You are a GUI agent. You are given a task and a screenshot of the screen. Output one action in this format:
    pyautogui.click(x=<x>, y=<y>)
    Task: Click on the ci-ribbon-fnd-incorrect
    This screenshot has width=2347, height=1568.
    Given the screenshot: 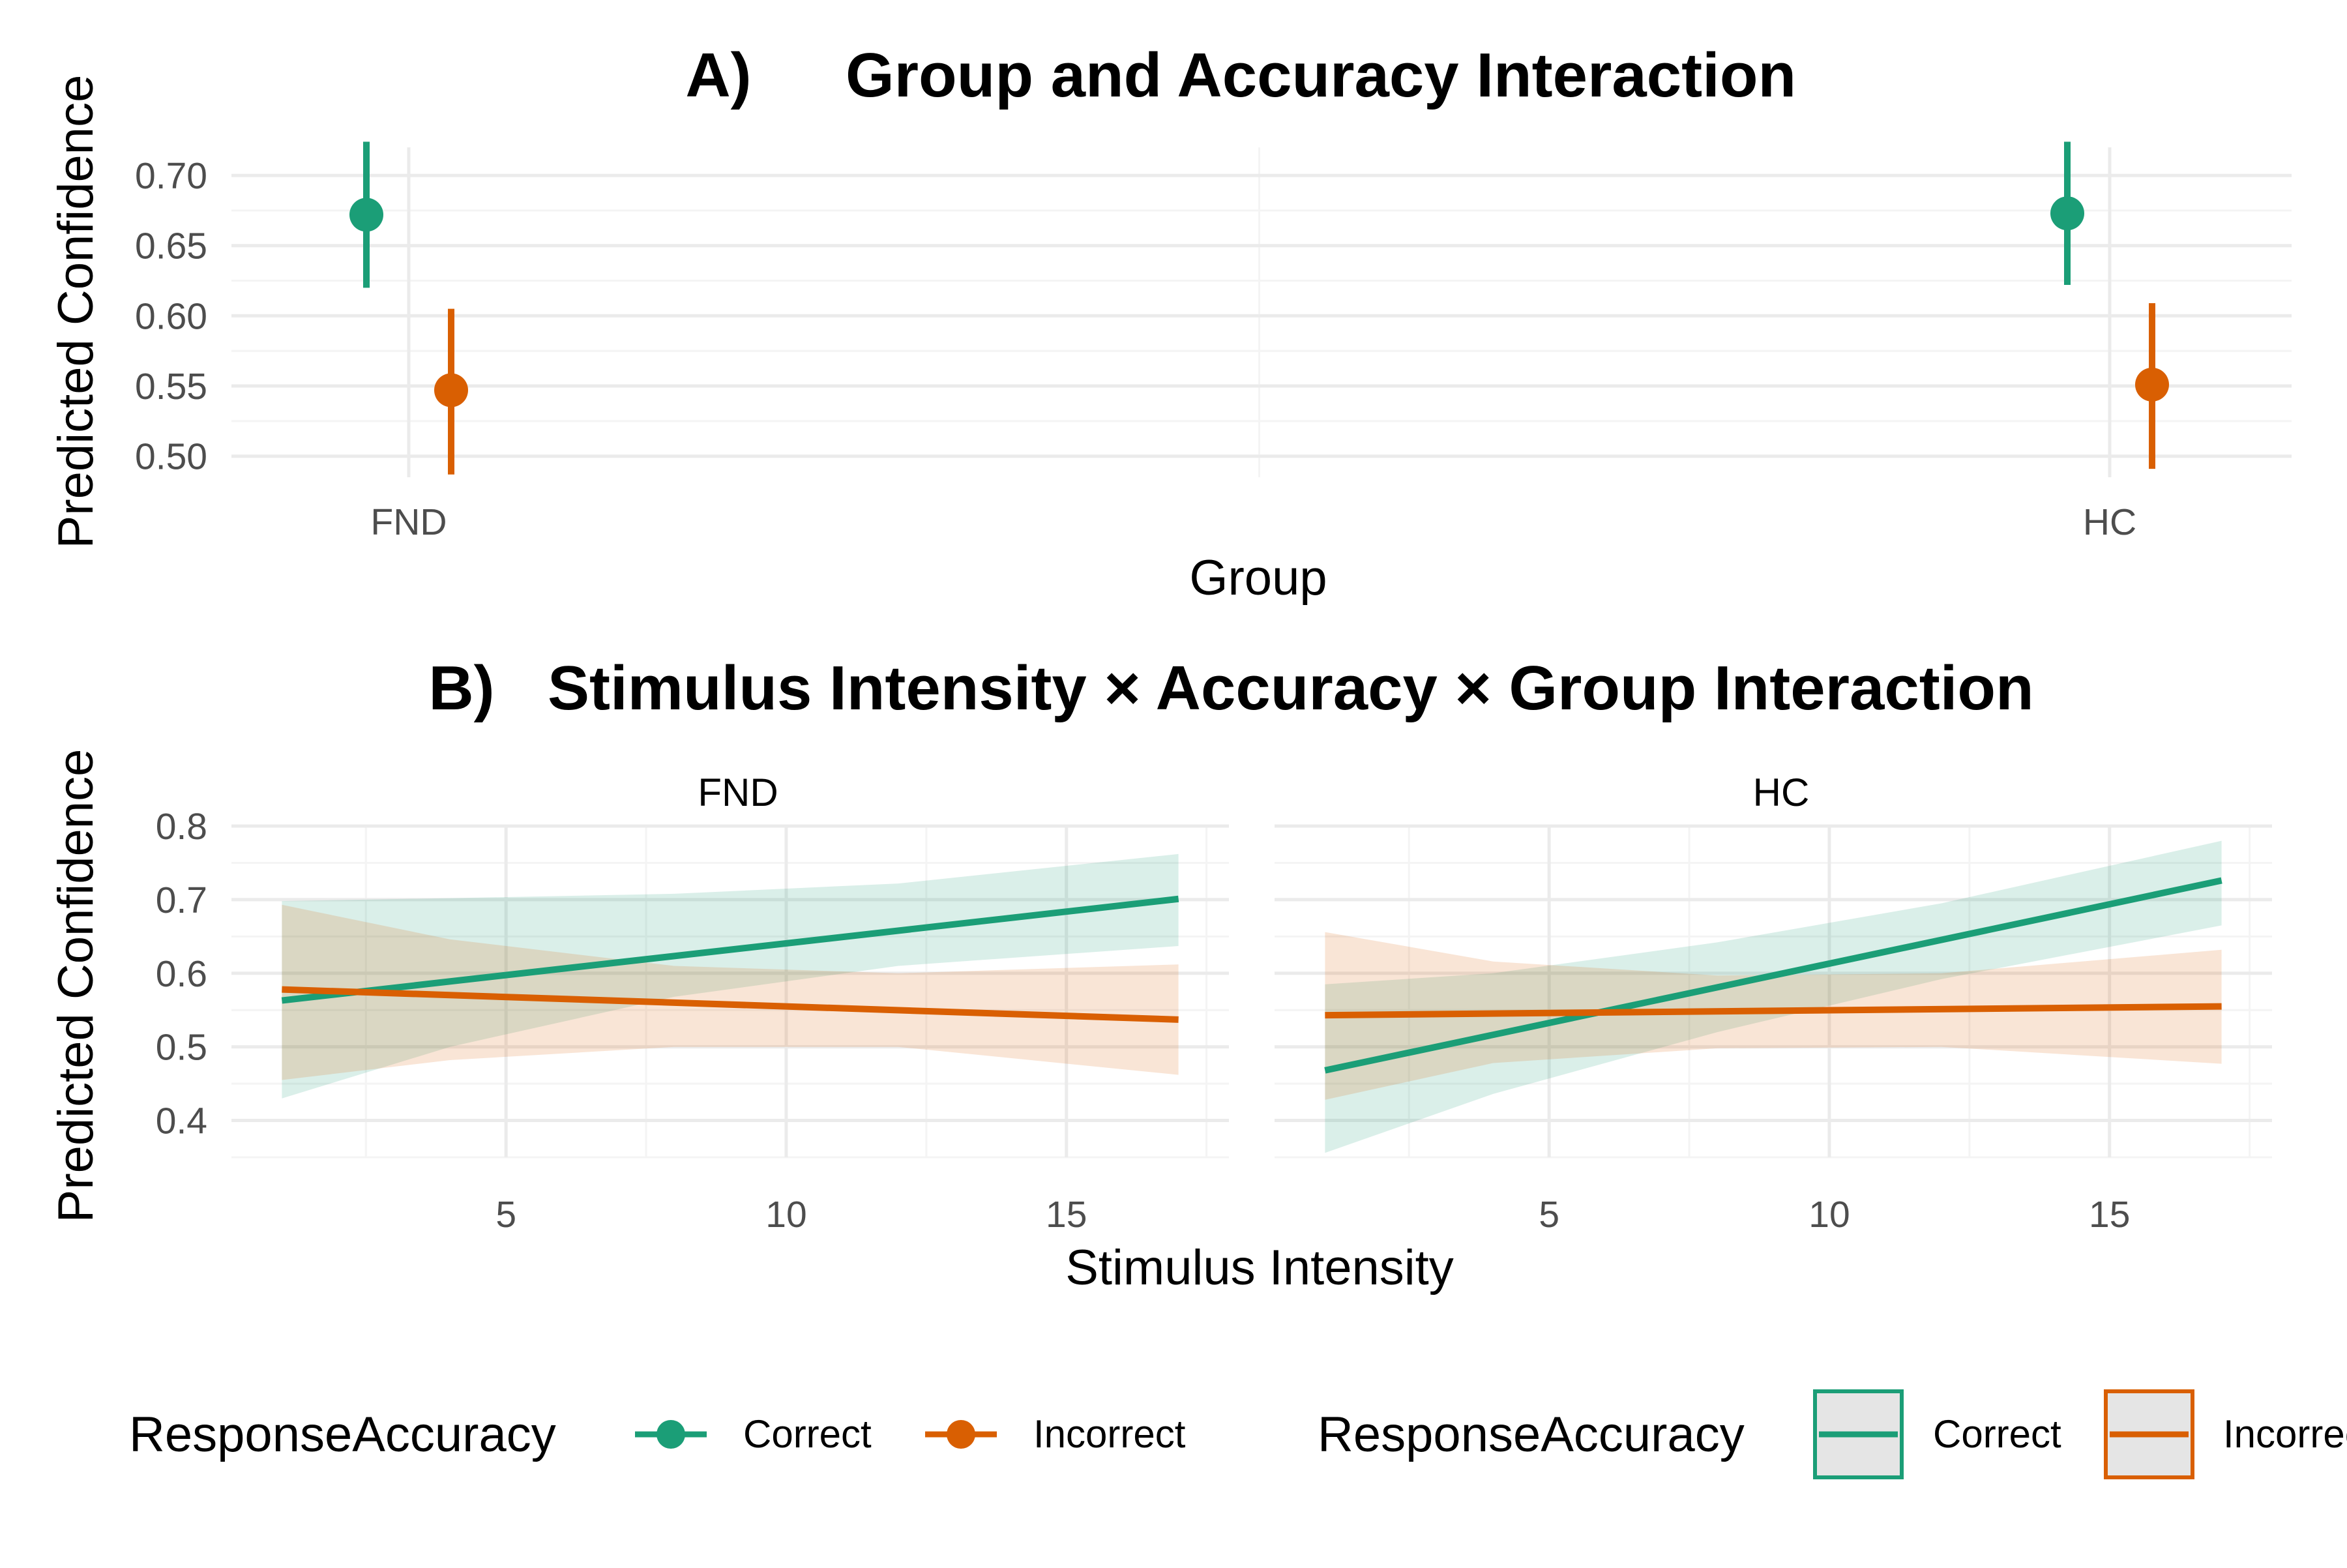 What is the action you would take?
    pyautogui.click(x=730, y=992)
    